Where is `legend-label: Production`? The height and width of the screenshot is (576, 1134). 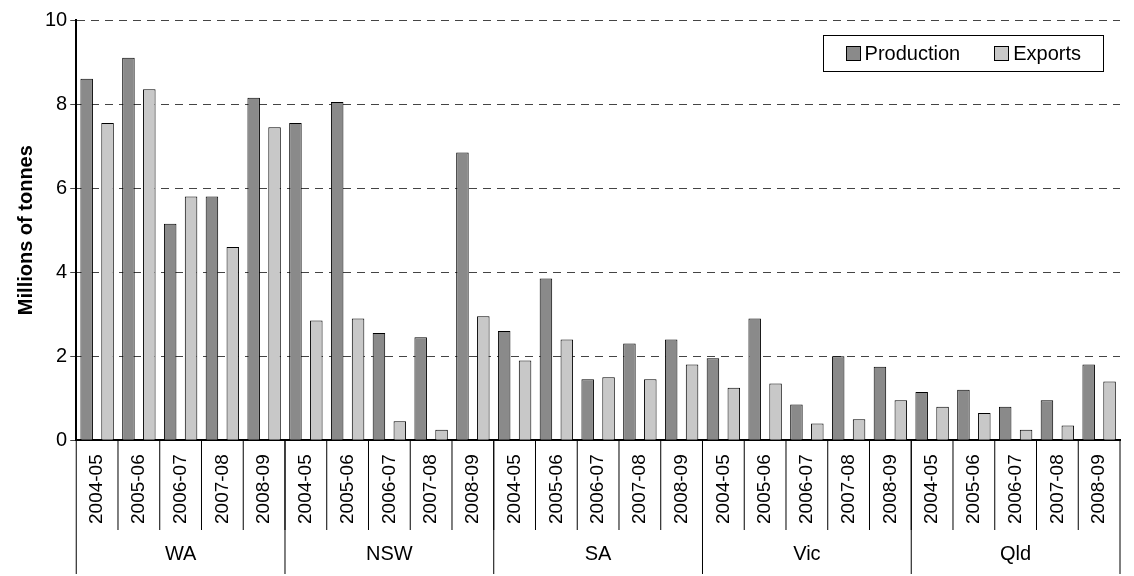
legend-label: Production is located at coordinates (912, 53).